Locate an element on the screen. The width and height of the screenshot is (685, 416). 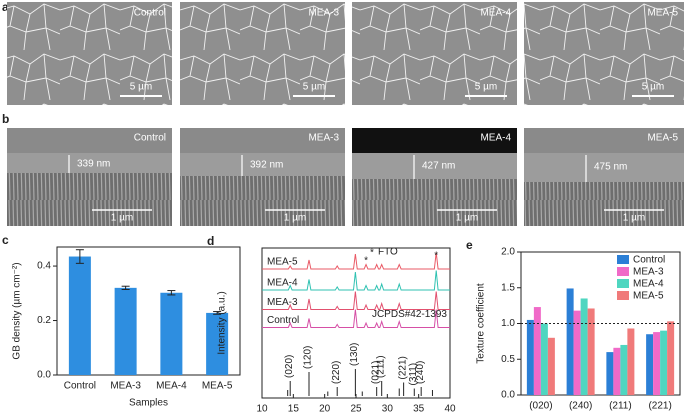
peak-label: (120) is located at coordinates (308, 357).